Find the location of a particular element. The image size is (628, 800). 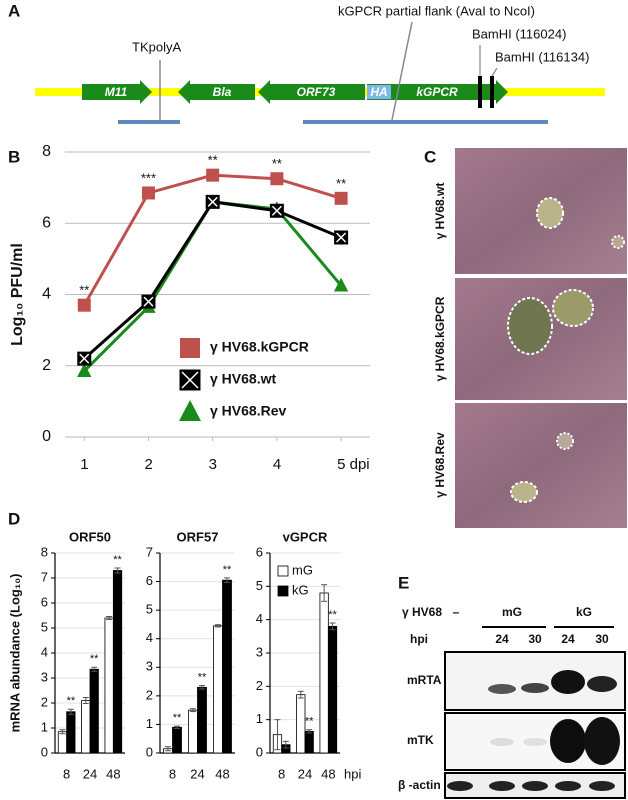

gene-label: ORF73 is located at coordinates (316, 92).